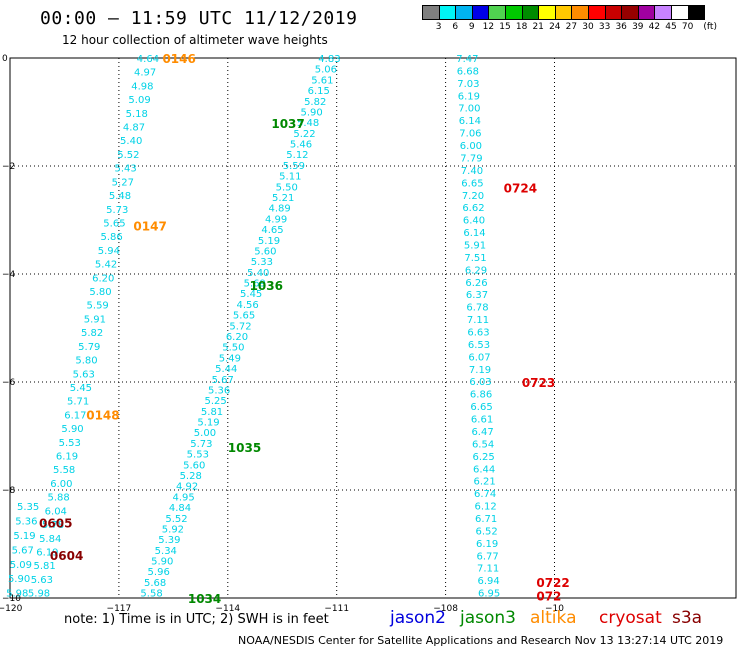 The height and width of the screenshot is (650, 740). I want to click on wave-height-value: 7.06, so click(470, 134).